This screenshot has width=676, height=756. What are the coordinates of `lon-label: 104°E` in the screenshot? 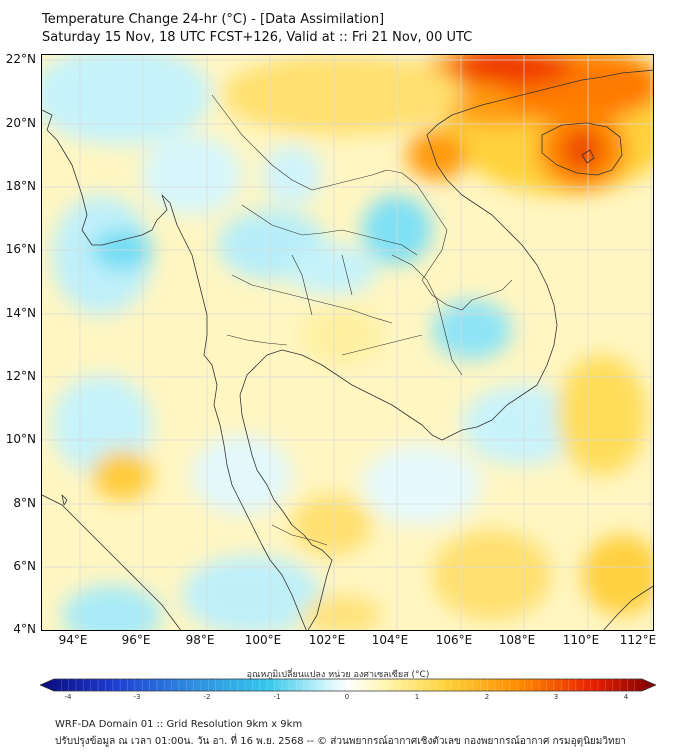 It's located at (390, 640).